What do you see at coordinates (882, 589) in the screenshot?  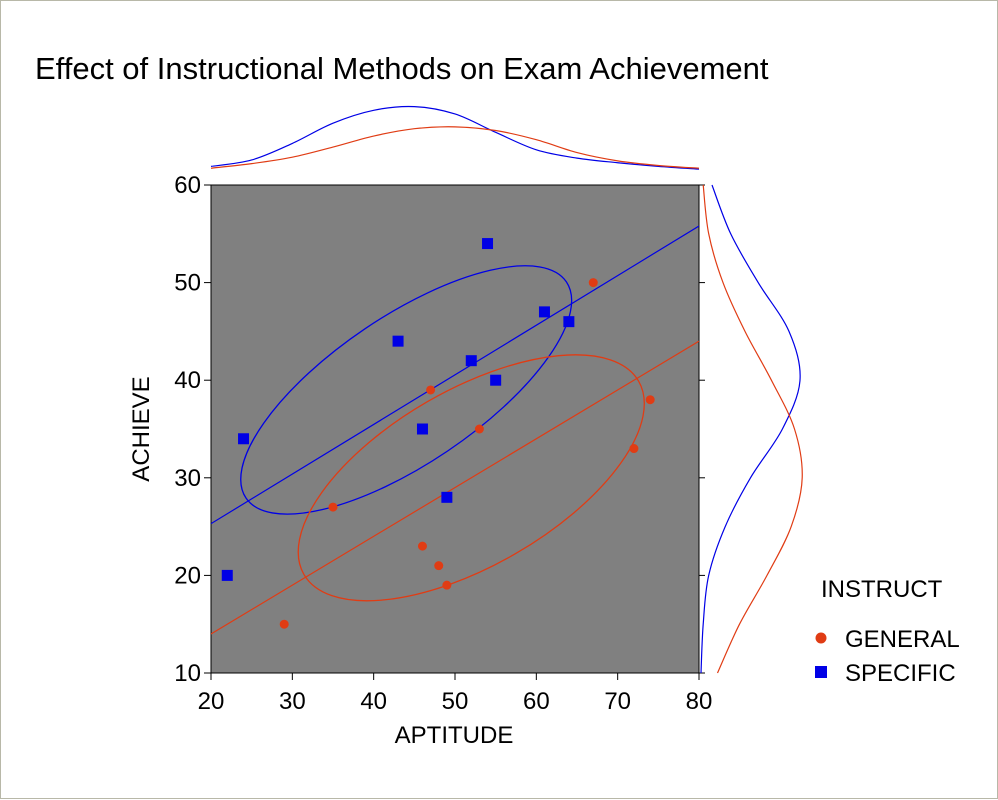 I see `legend-title: INSTRUCT` at bounding box center [882, 589].